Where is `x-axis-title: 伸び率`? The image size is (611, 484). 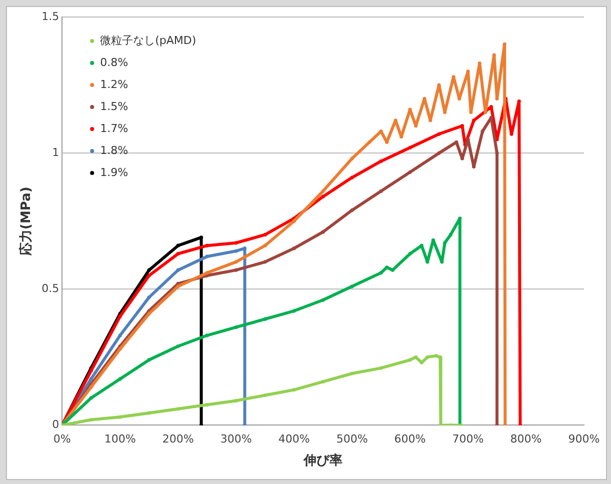
x-axis-title: 伸び率 is located at coordinates (322, 460).